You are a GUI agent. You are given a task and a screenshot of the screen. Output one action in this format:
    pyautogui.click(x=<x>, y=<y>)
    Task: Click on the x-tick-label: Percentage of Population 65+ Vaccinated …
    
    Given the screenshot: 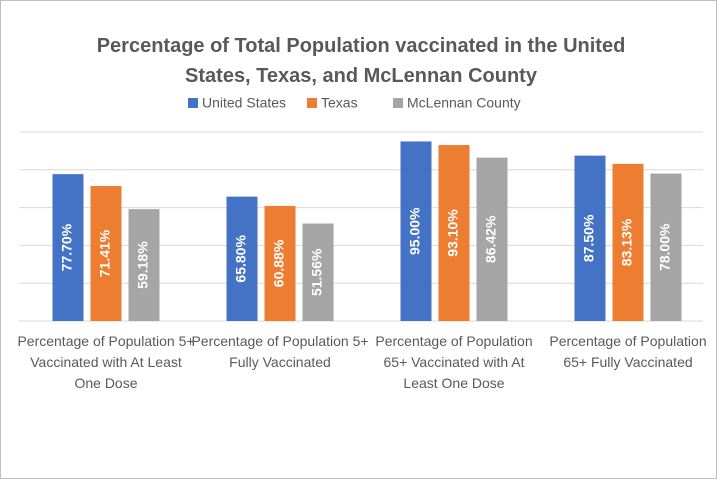 What is the action you would take?
    pyautogui.click(x=454, y=362)
    